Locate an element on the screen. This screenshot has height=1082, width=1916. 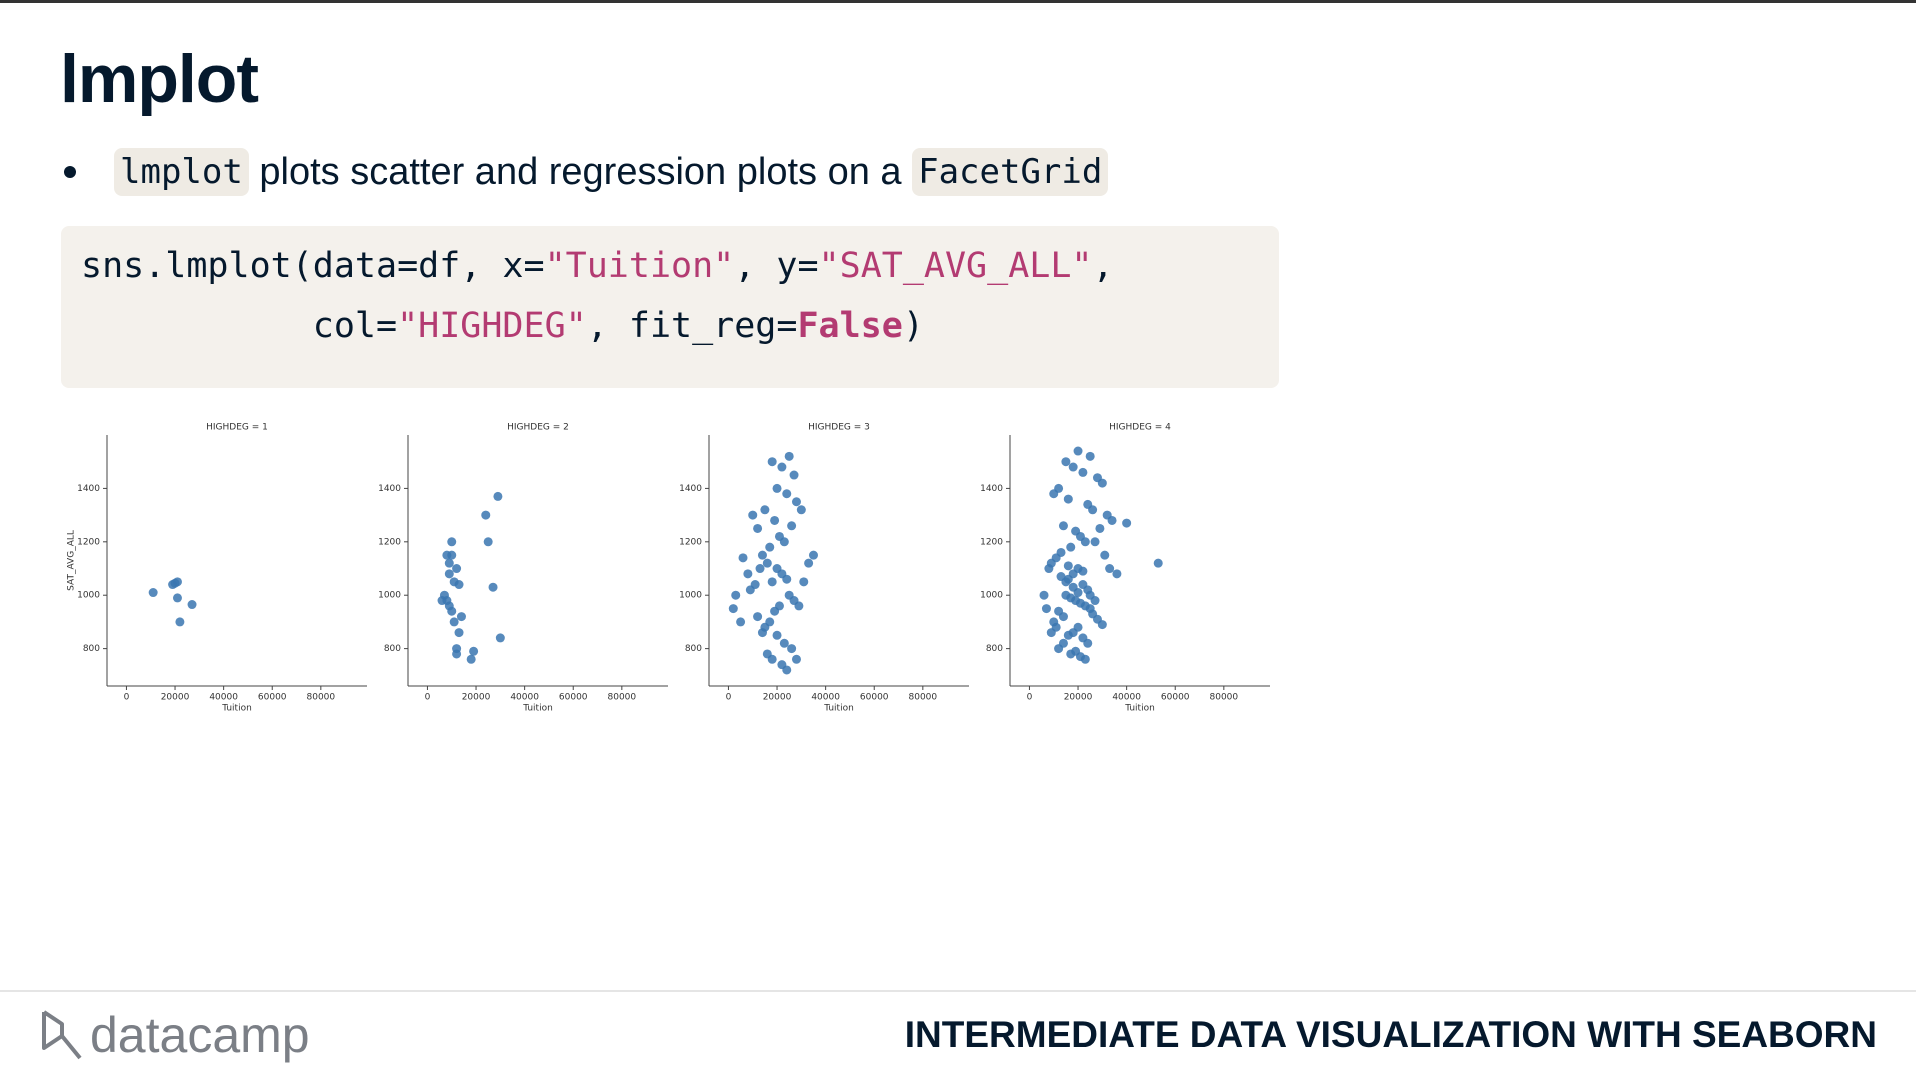
code-token: ) is located at coordinates (913, 326).